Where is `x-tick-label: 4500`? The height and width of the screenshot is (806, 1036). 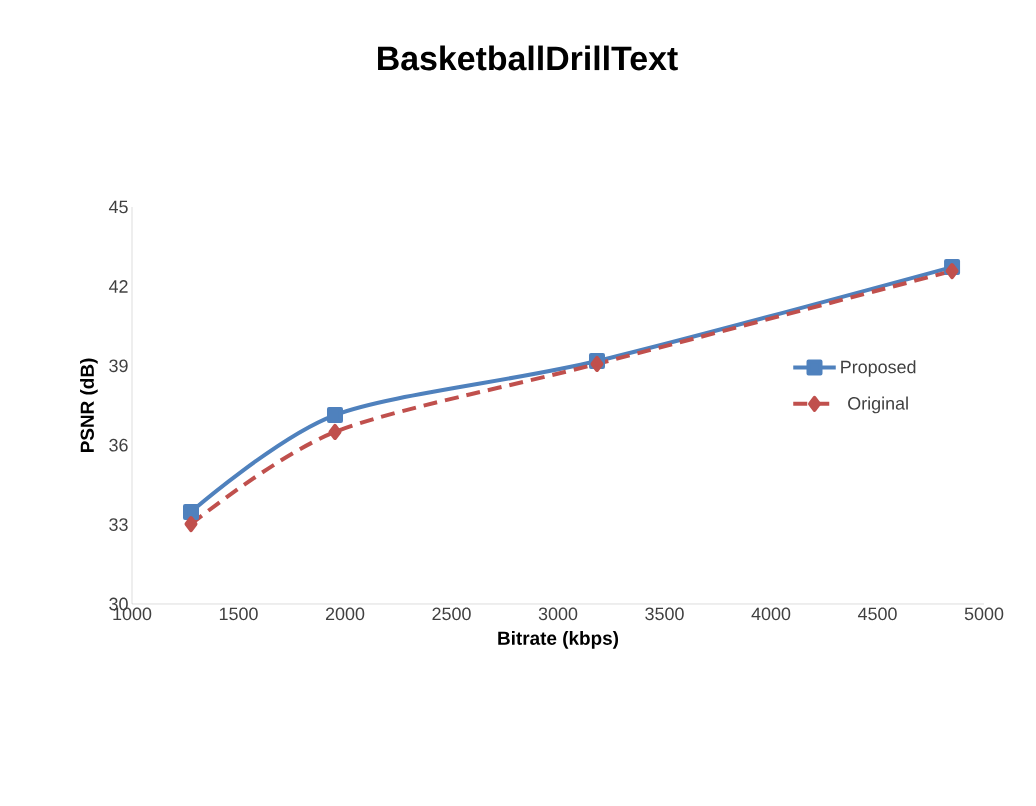
x-tick-label: 4500 is located at coordinates (877, 614).